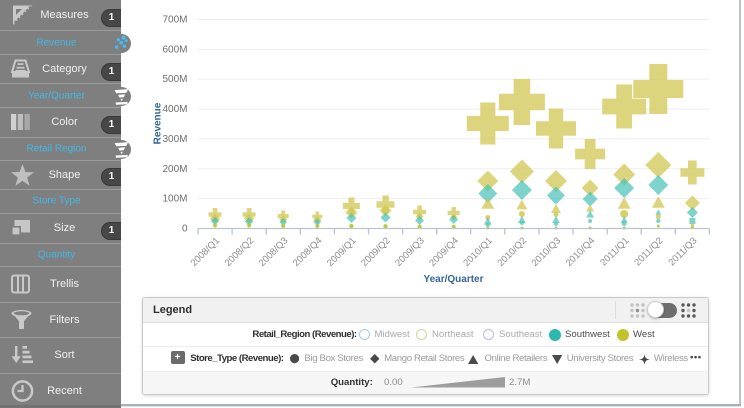  What do you see at coordinates (547, 252) in the screenshot?
I see `svg-text: 2010/Q3` at bounding box center [547, 252].